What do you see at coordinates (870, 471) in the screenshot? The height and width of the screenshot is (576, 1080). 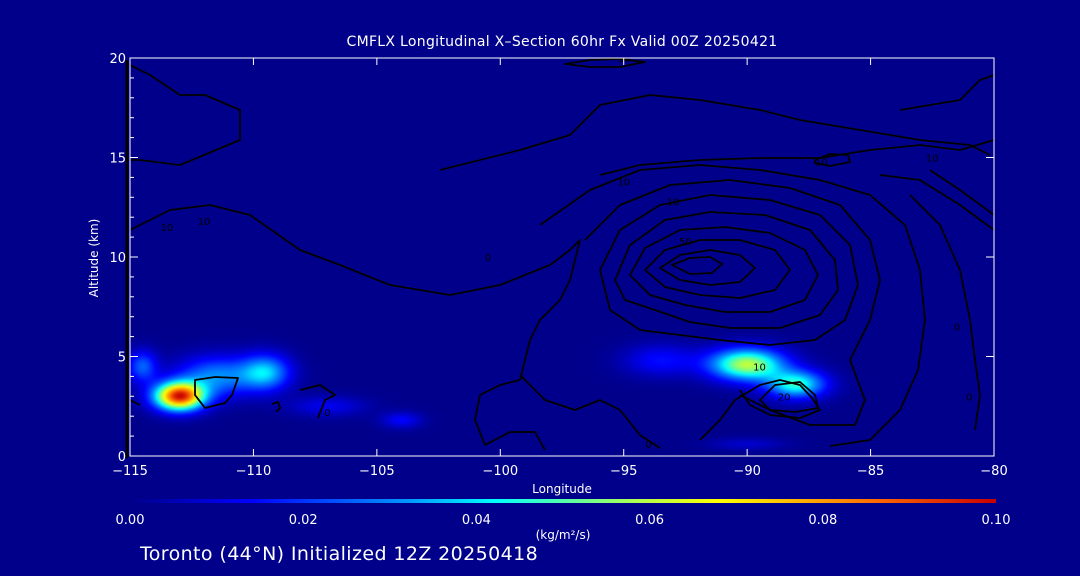 I see `x-tick-label: −85` at bounding box center [870, 471].